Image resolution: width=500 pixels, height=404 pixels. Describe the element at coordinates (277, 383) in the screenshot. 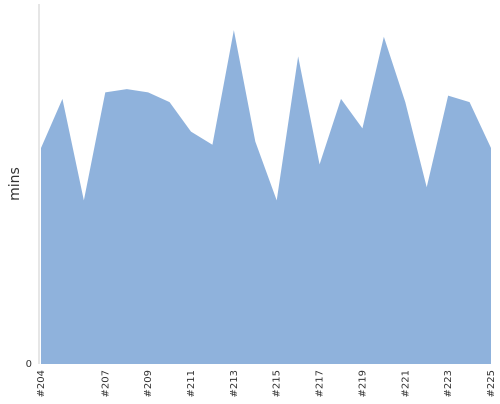

I see `x-axis-tick-label: #215` at that location.